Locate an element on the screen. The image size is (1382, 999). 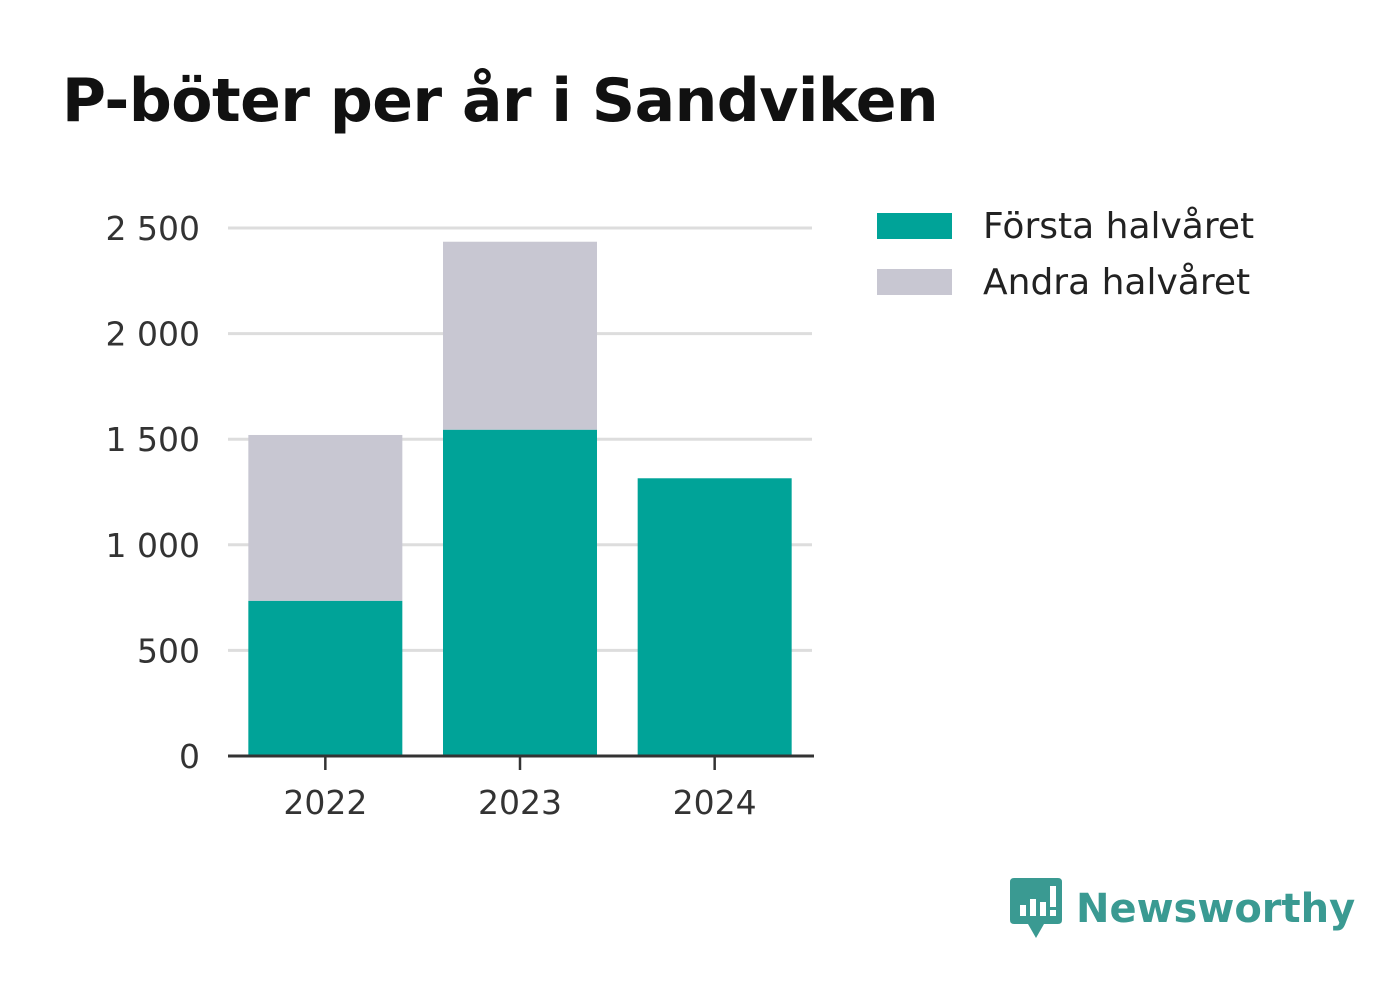
bar-first-half-2023 is located at coordinates (520, 592).